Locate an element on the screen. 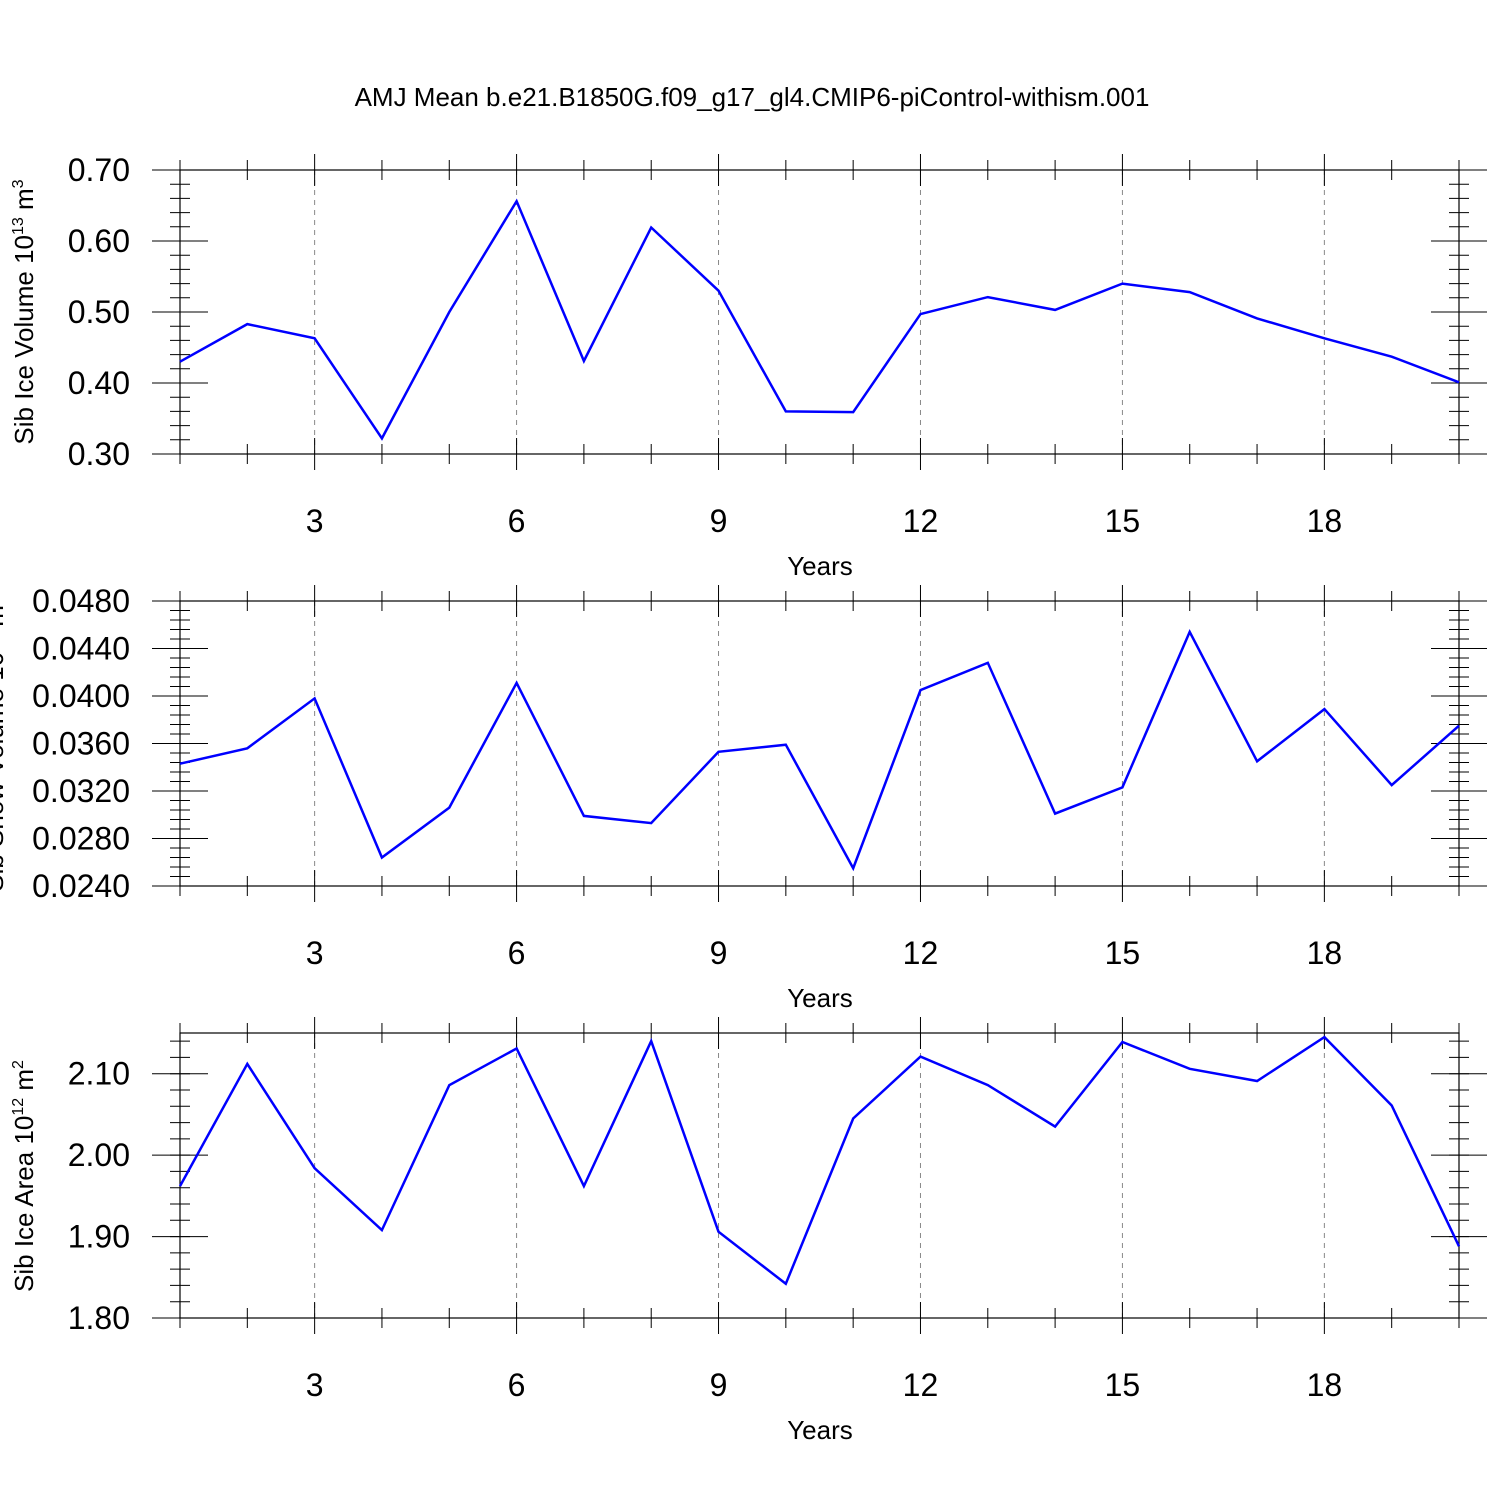 The width and height of the screenshot is (1500, 1500). y-tick-label: 0.0320 is located at coordinates (81, 791).